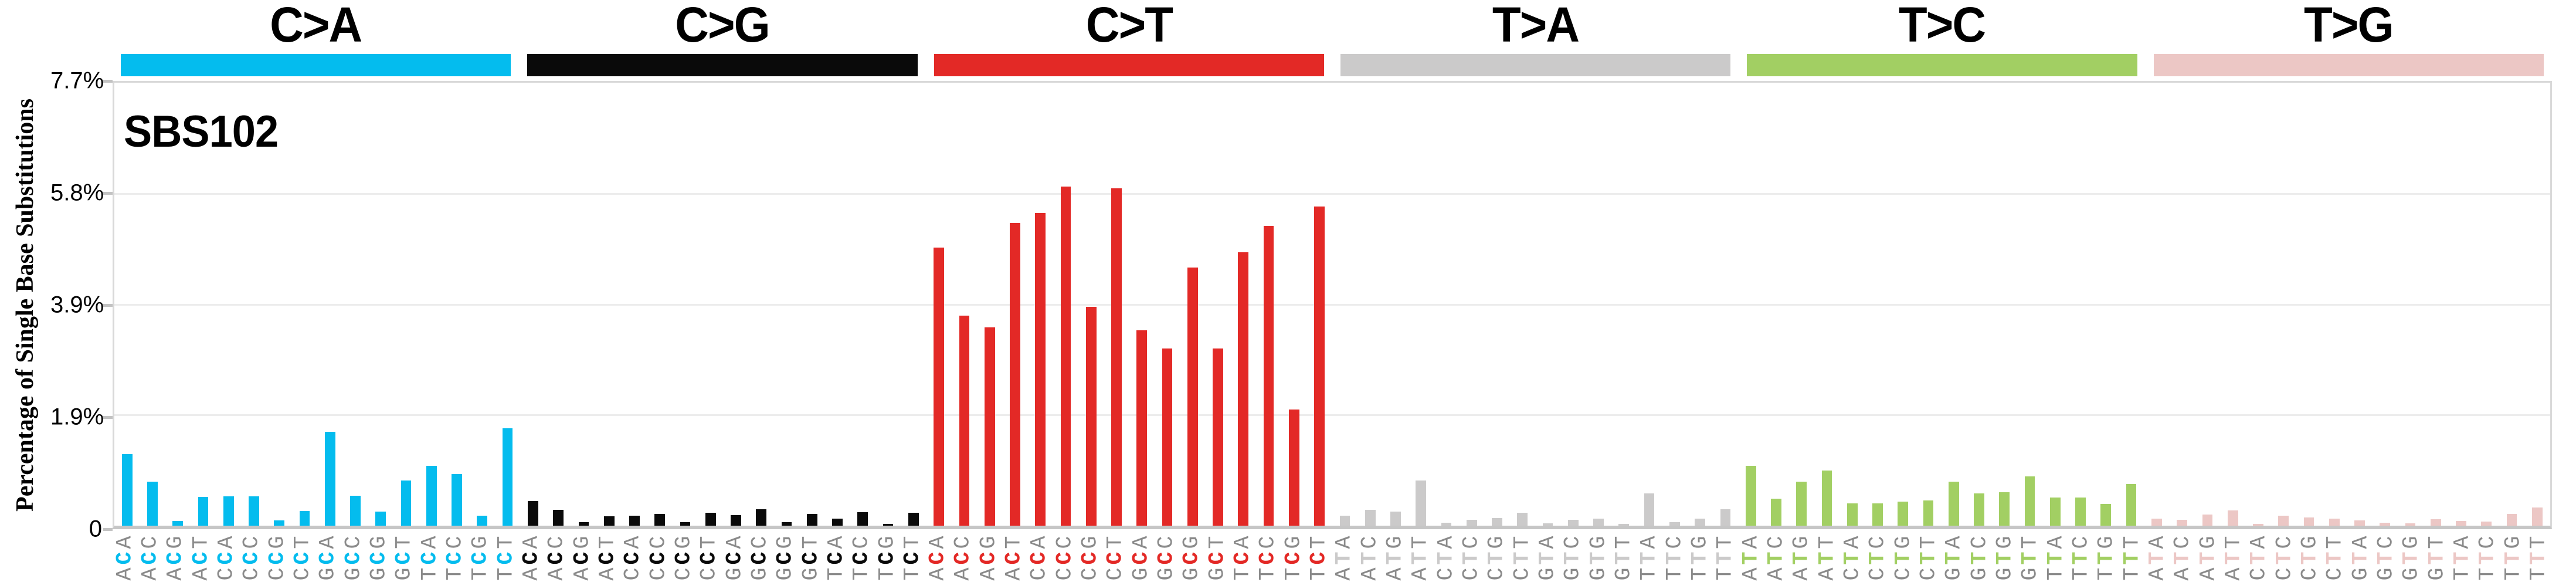 This screenshot has height=582, width=2576. I want to click on bar-CtoG-TCA, so click(837, 522).